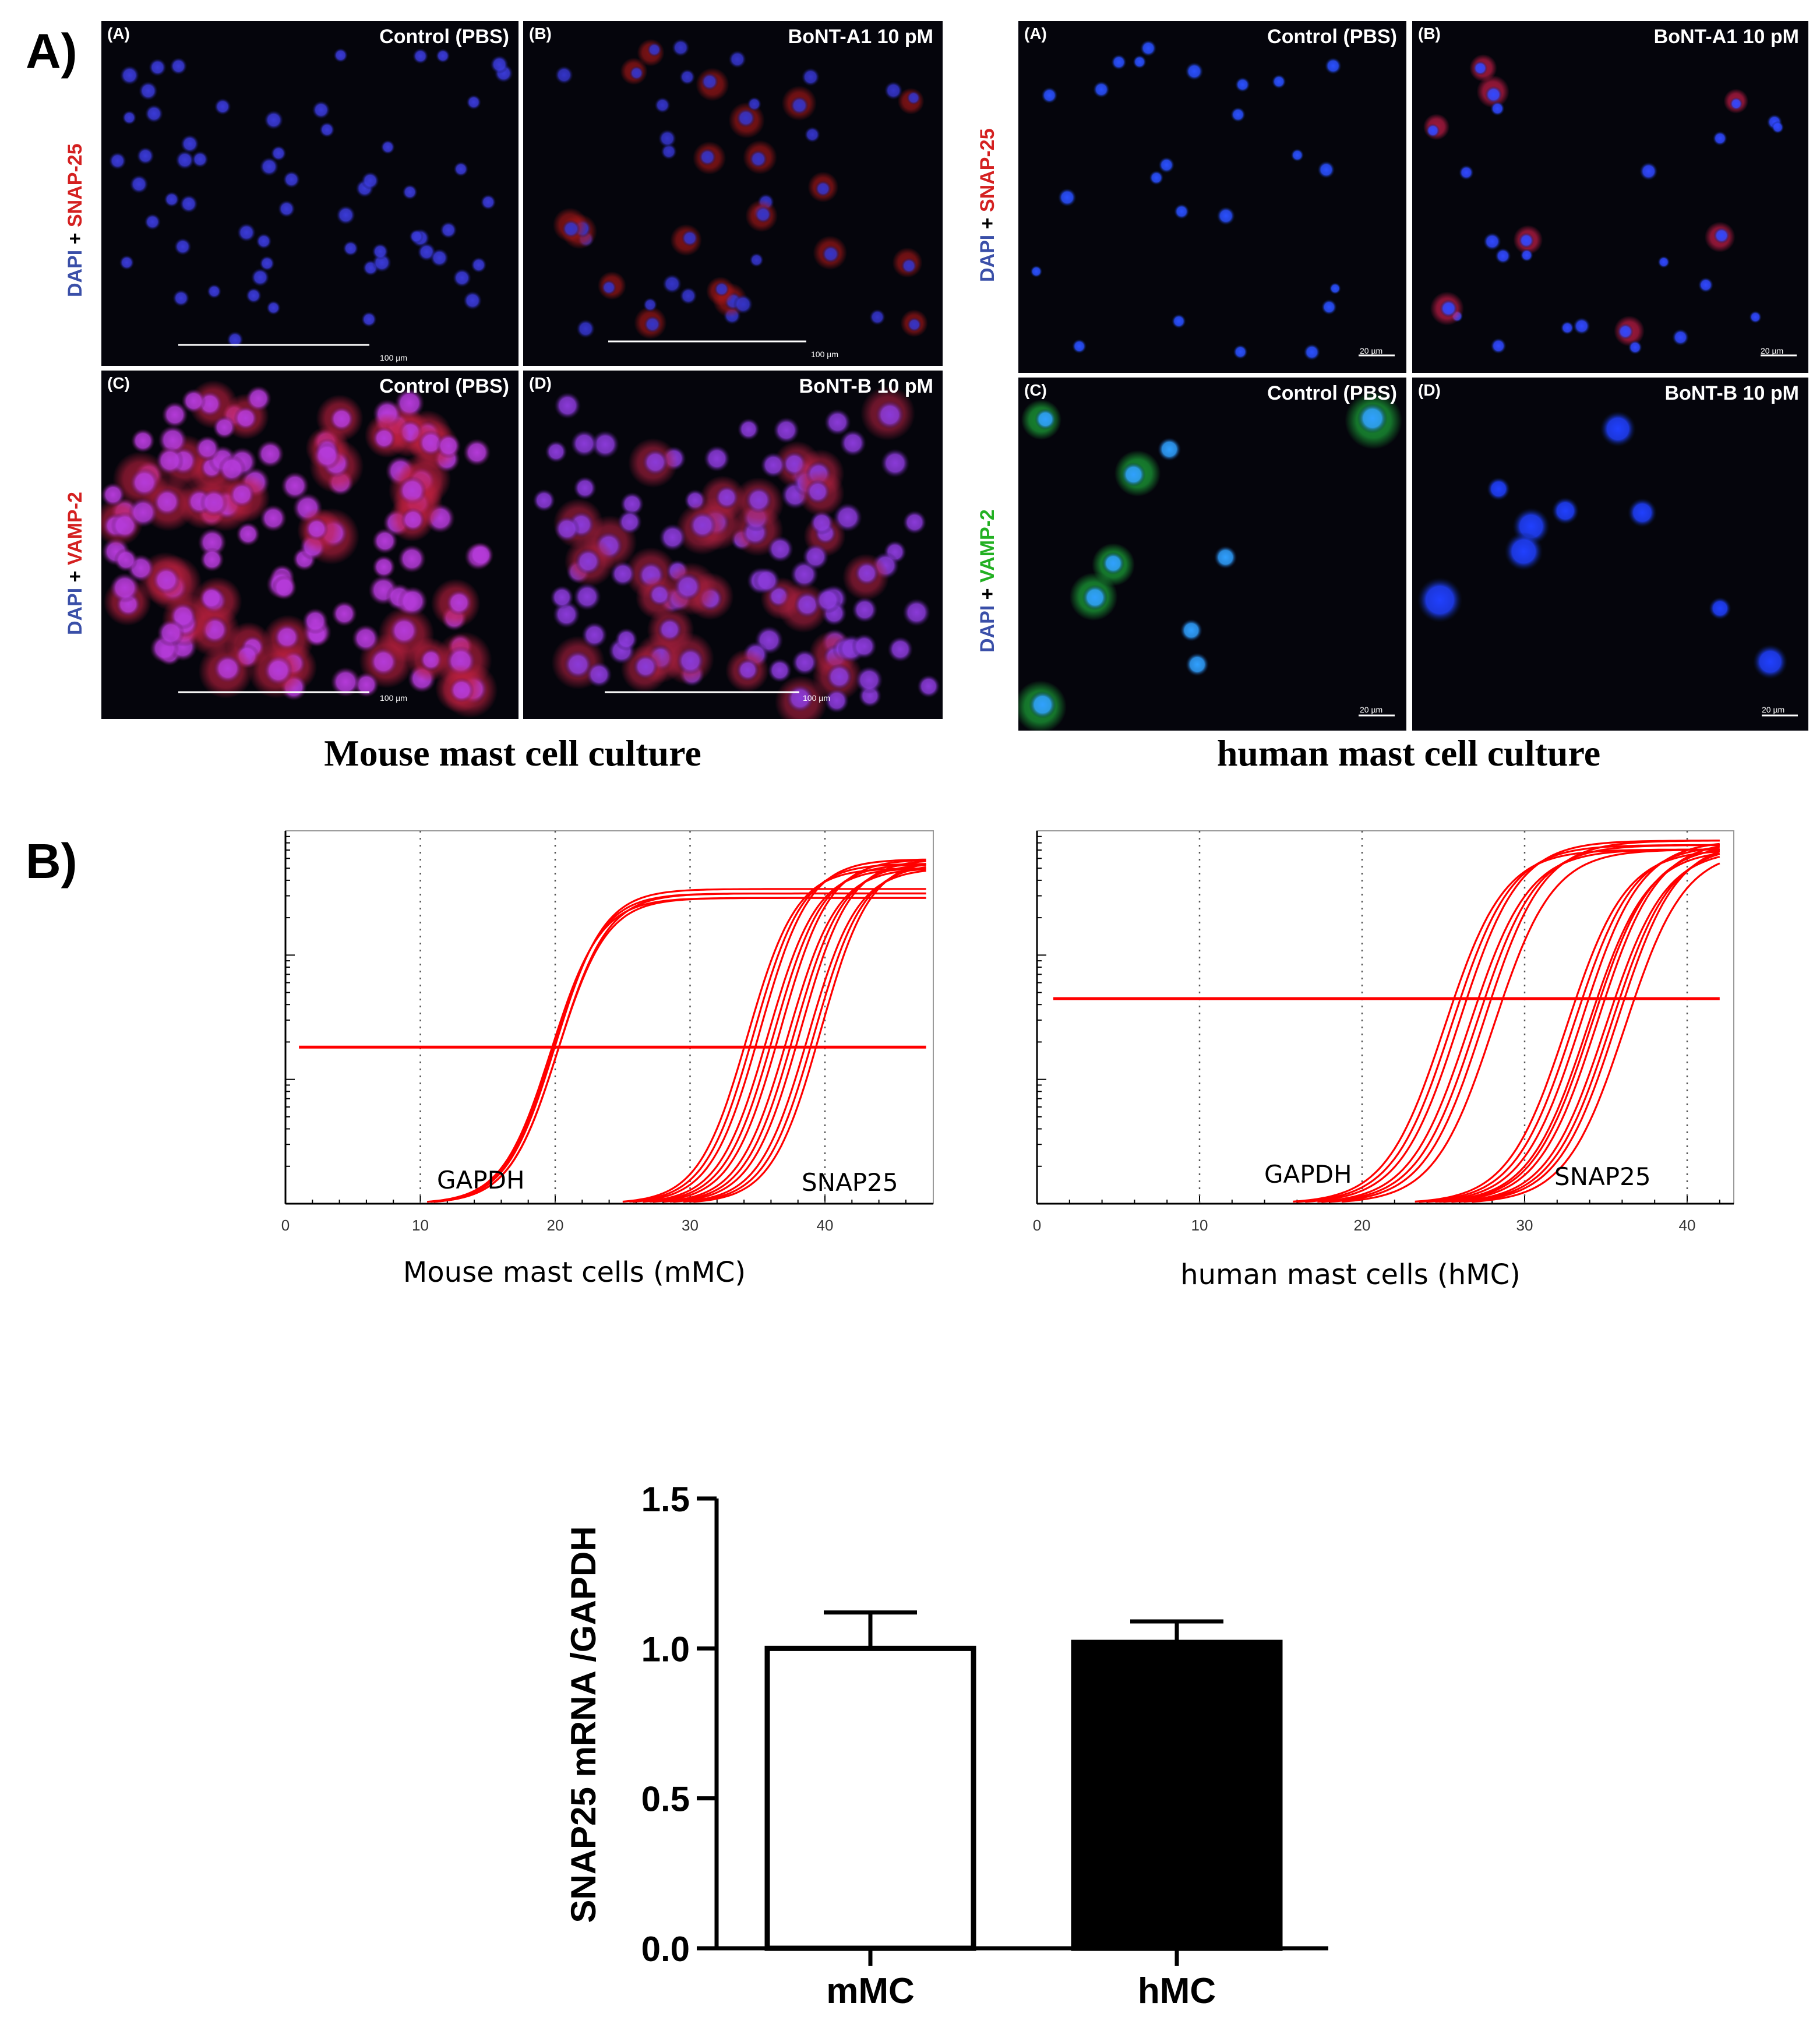 This screenshot has height=2038, width=1820. What do you see at coordinates (665, 1950) in the screenshot?
I see `bar-y-tick-label: 0.0` at bounding box center [665, 1950].